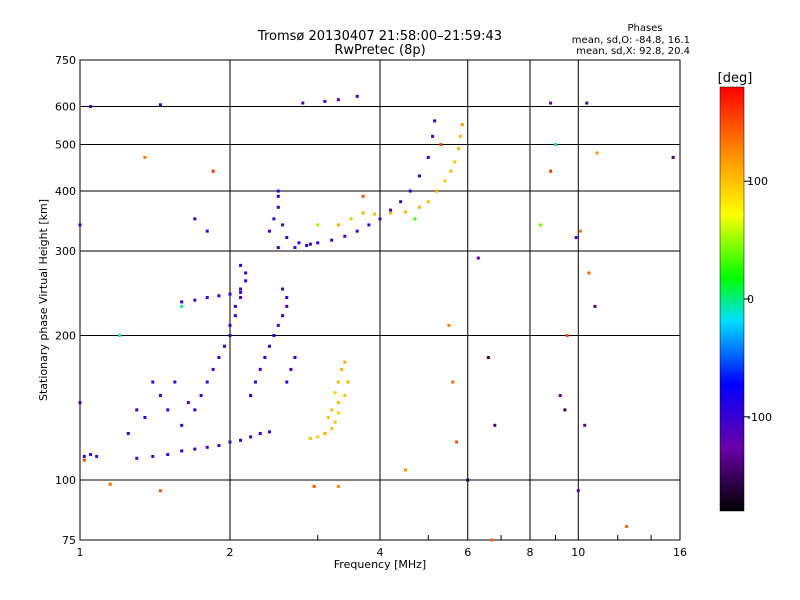 The width and height of the screenshot is (800, 600). I want to click on colorbar-ticks: 100 0 -100, so click(758, 299).